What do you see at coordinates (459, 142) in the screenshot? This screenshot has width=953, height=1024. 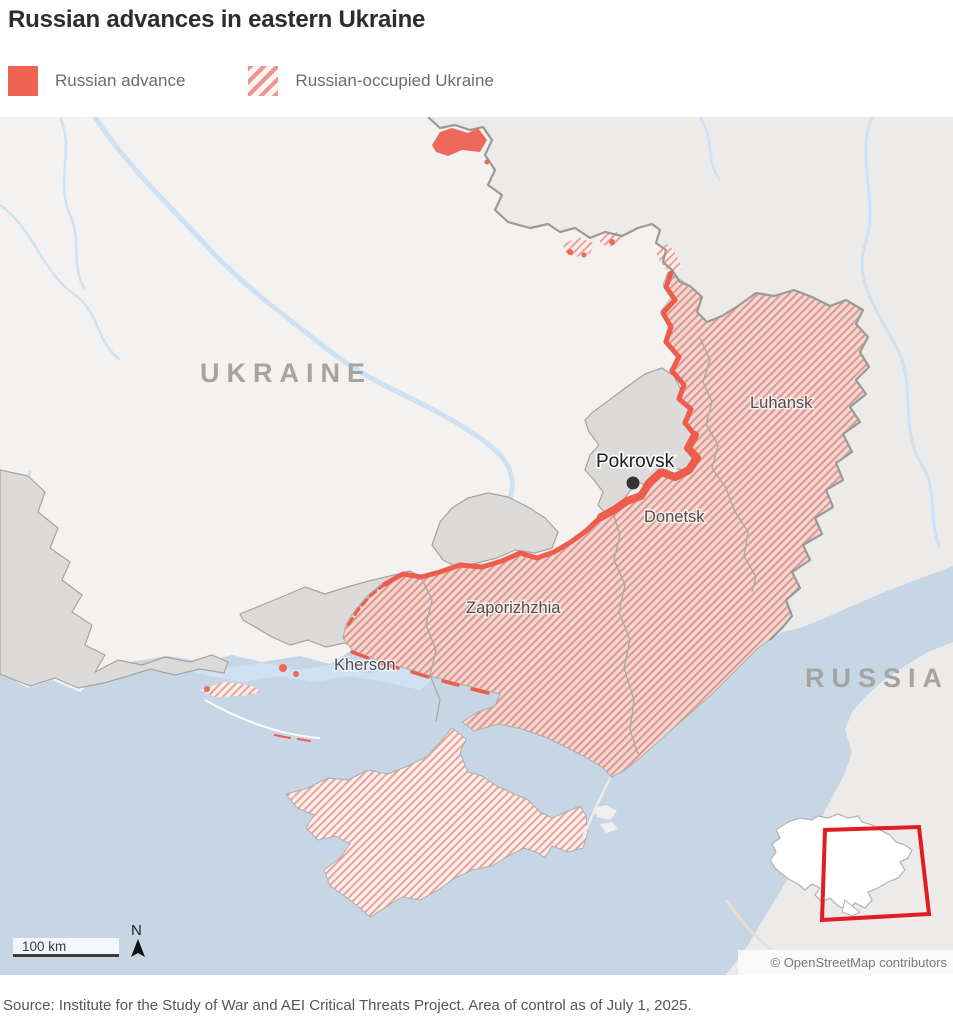 I see `sumy-advance-patch` at bounding box center [459, 142].